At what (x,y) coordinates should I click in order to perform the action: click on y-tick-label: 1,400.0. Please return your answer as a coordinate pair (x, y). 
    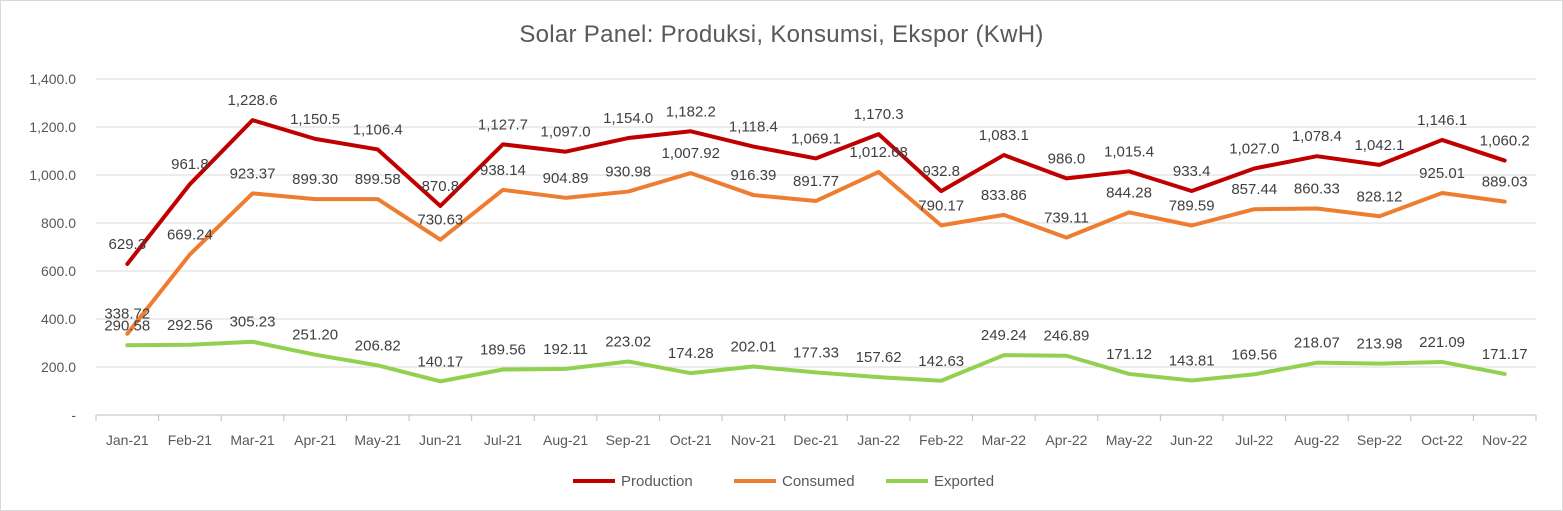
    Looking at the image, I should click on (52, 79).